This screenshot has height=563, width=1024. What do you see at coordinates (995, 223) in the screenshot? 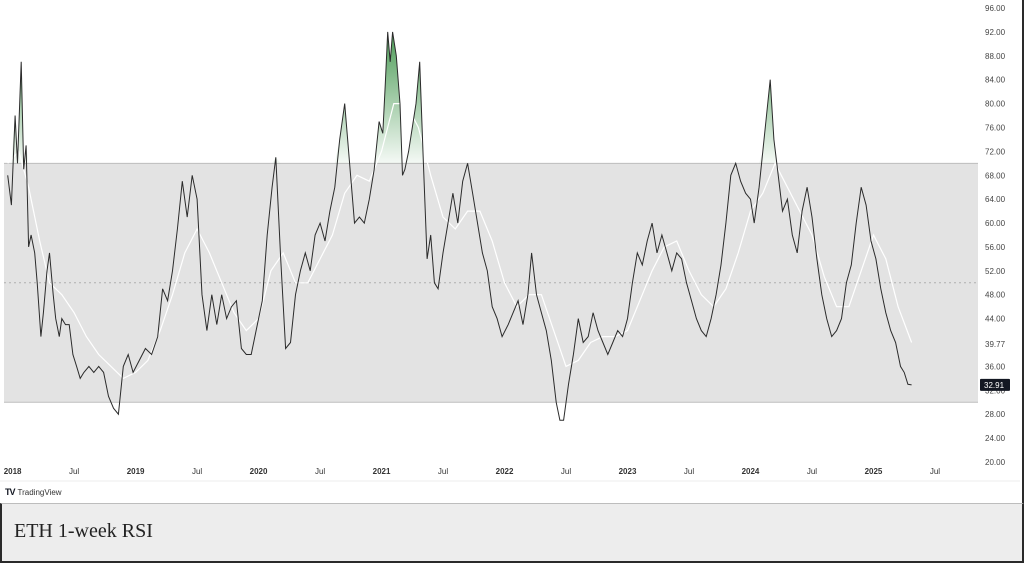
I see `y-tick-label: 60.00` at bounding box center [995, 223].